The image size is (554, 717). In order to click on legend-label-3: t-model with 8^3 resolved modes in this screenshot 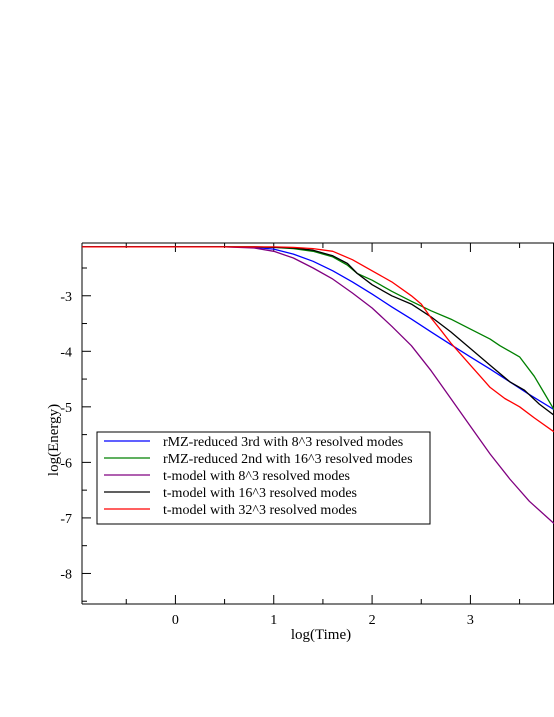, I will do `click(256, 476)`.